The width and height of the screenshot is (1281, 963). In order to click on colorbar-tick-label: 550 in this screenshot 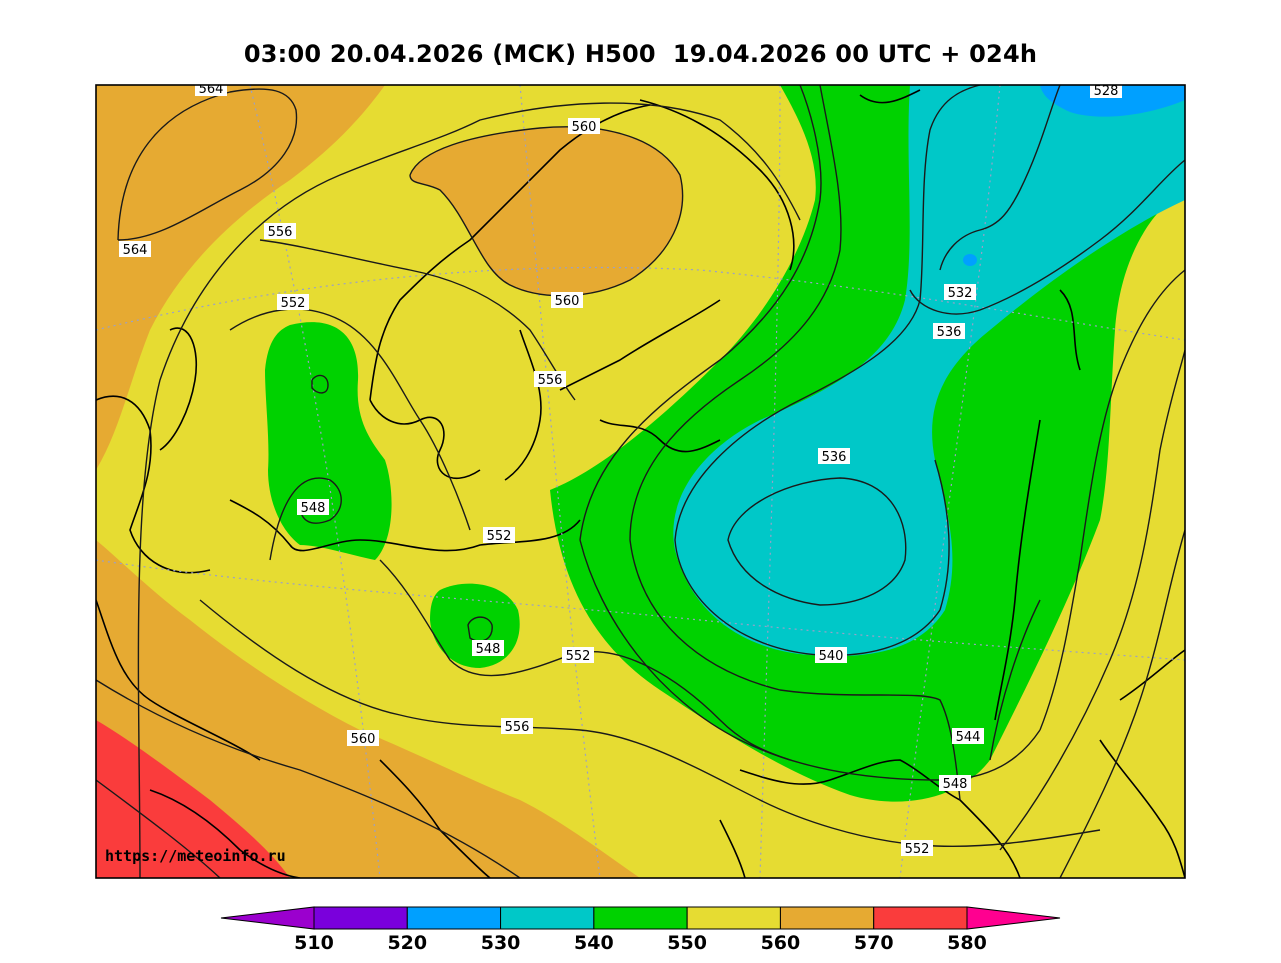, I will do `click(687, 943)`.